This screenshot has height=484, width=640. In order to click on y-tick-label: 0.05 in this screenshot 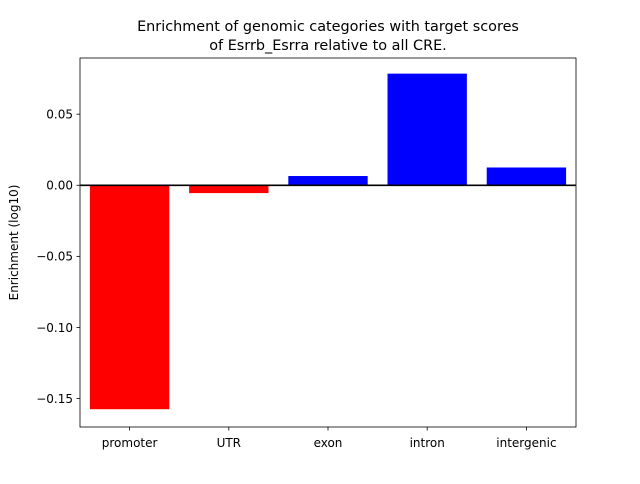, I will do `click(59, 114)`.